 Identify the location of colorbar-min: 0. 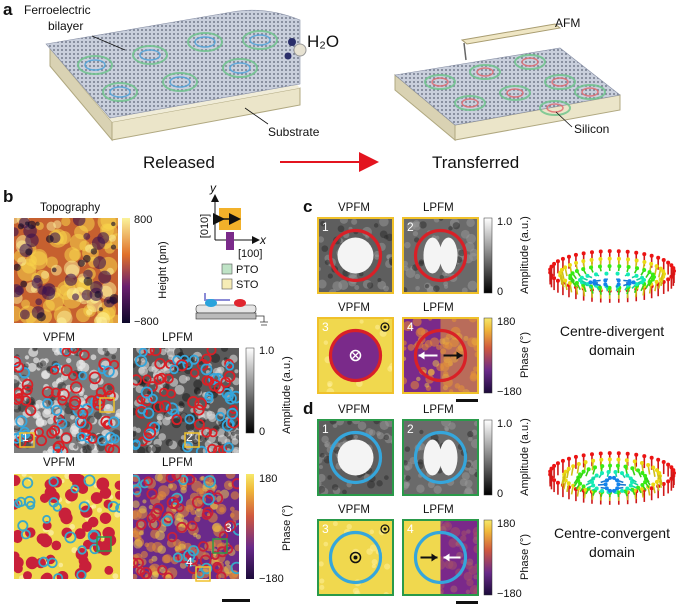
(500, 292).